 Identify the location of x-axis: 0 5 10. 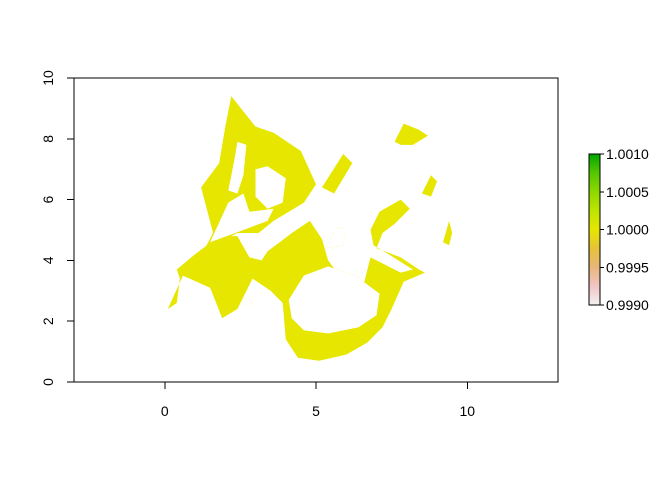
(318, 400).